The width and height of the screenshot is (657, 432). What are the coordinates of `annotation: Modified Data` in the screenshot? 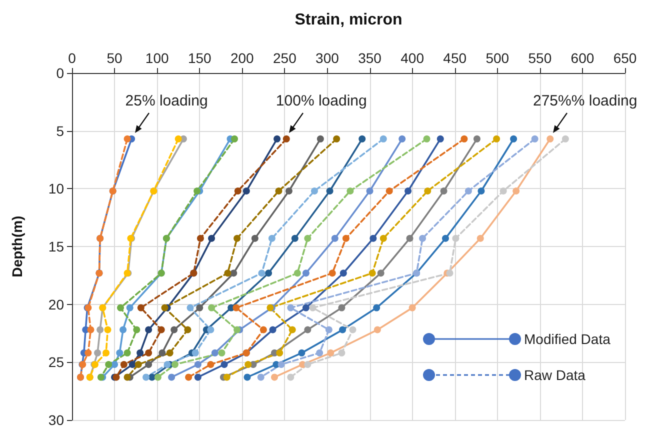 It's located at (567, 339).